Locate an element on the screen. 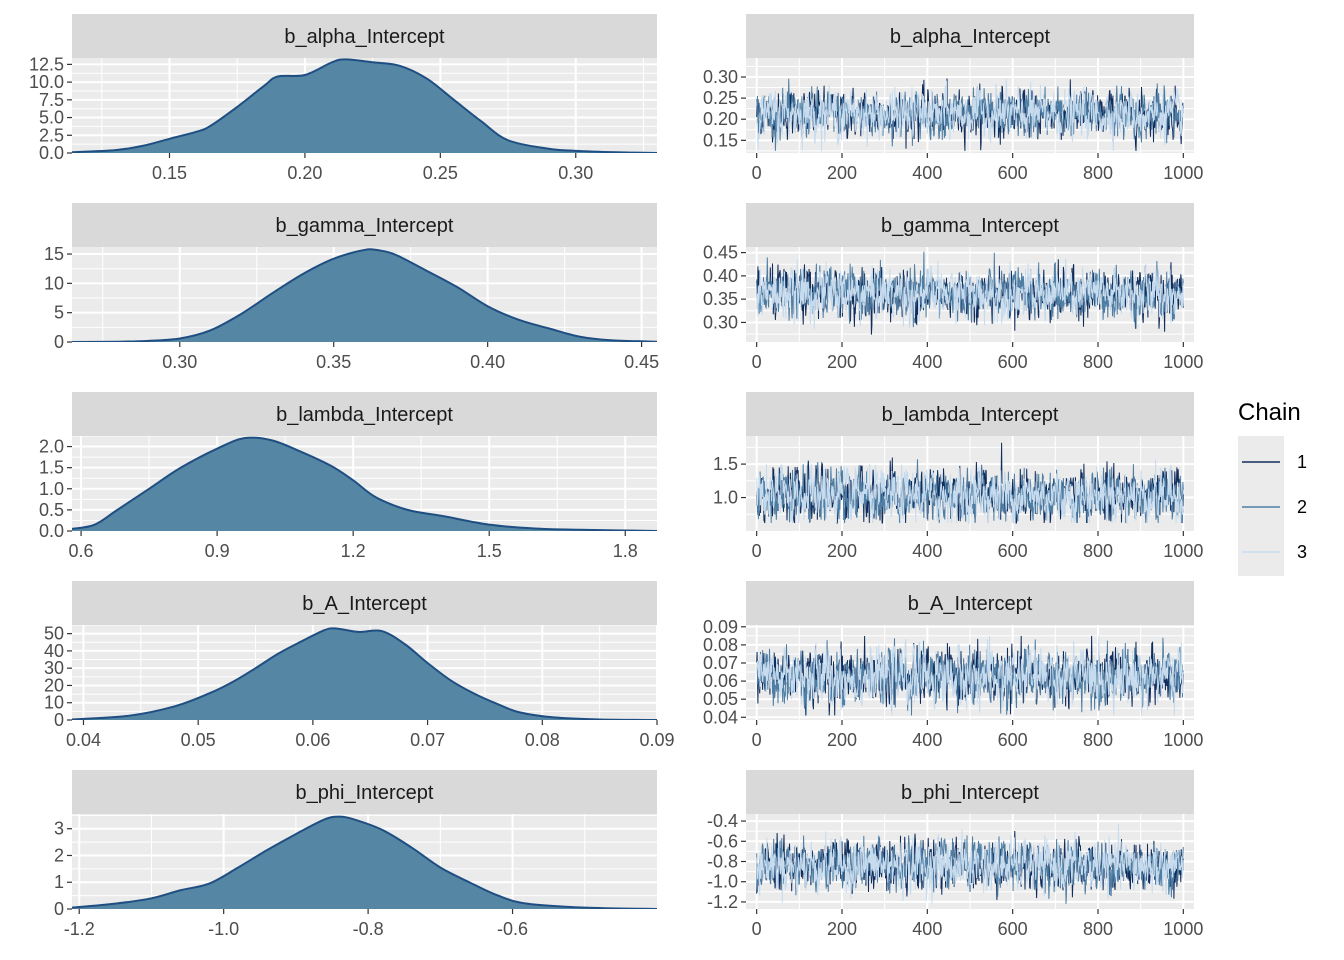  y-tick-label: 50 is located at coordinates (54, 634).